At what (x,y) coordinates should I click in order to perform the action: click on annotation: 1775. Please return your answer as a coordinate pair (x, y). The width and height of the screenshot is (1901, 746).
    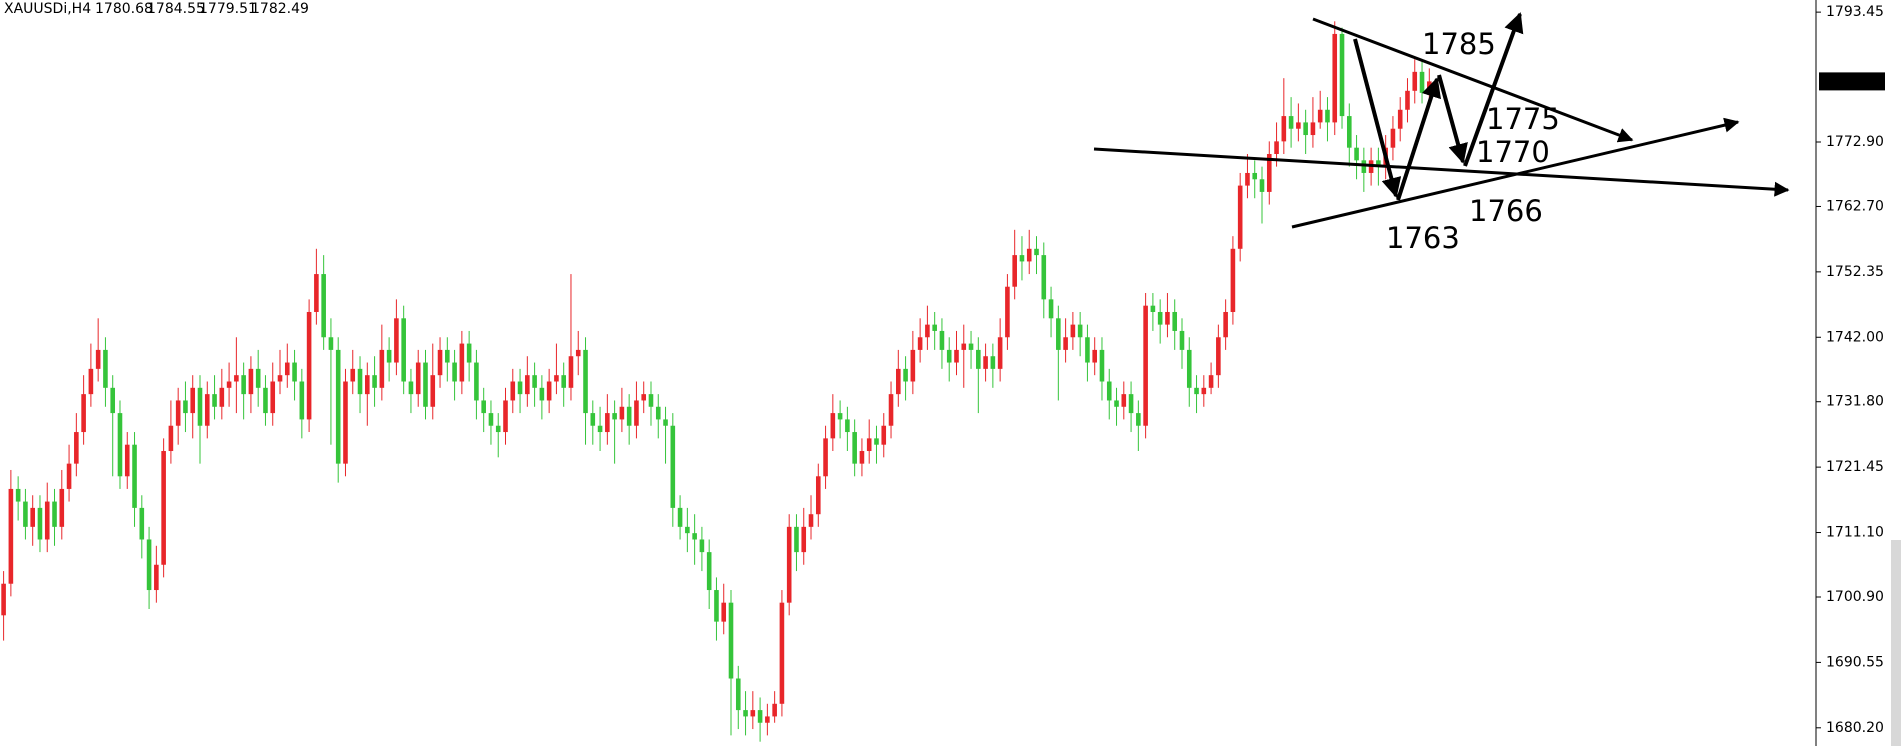
    Looking at the image, I should click on (1523, 119).